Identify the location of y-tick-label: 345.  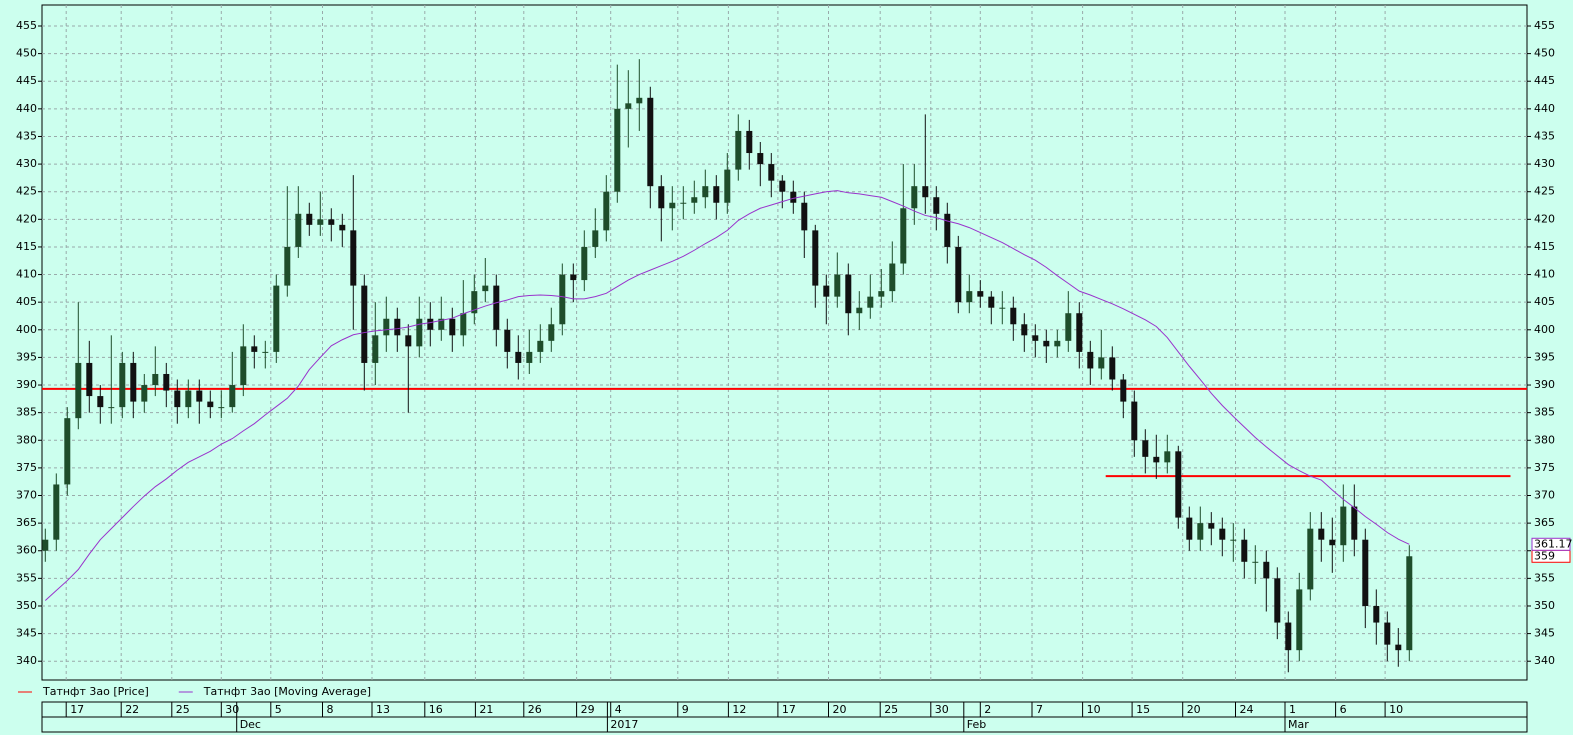
(26, 633).